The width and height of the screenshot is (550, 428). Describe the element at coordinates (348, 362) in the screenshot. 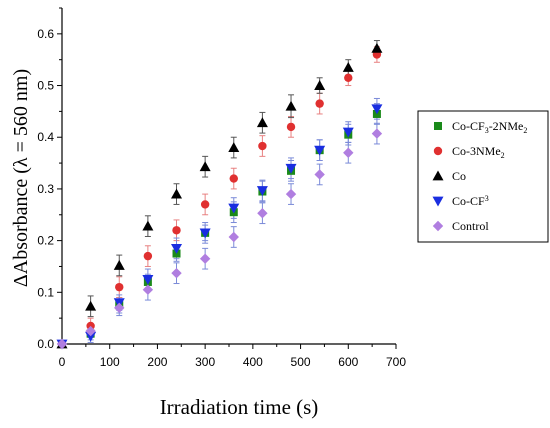

I see `x-tick-label: 600` at that location.